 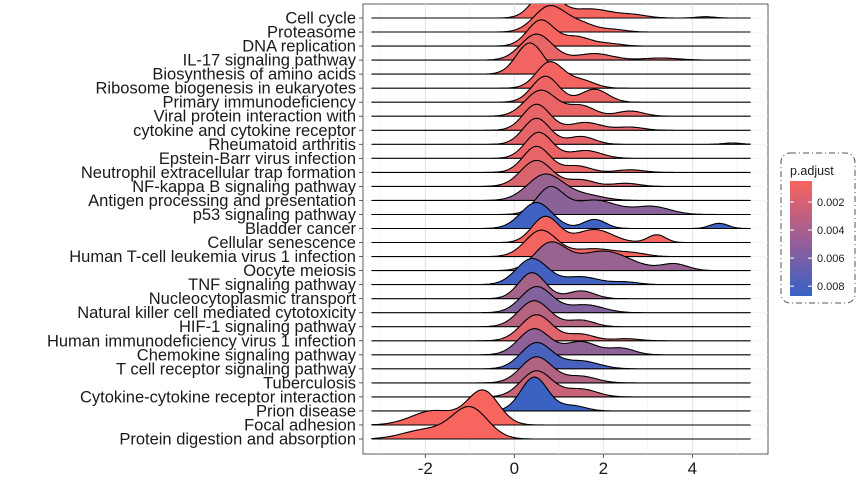 What do you see at coordinates (425, 468) in the screenshot?
I see `x-tick-label: -2` at bounding box center [425, 468].